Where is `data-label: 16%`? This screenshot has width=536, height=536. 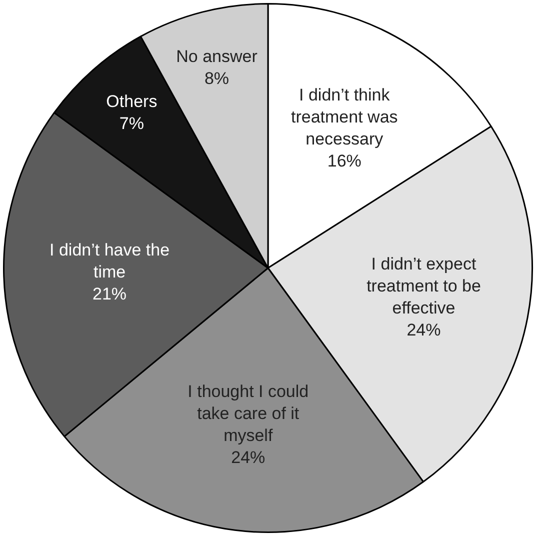
data-label: 16% is located at coordinates (344, 161).